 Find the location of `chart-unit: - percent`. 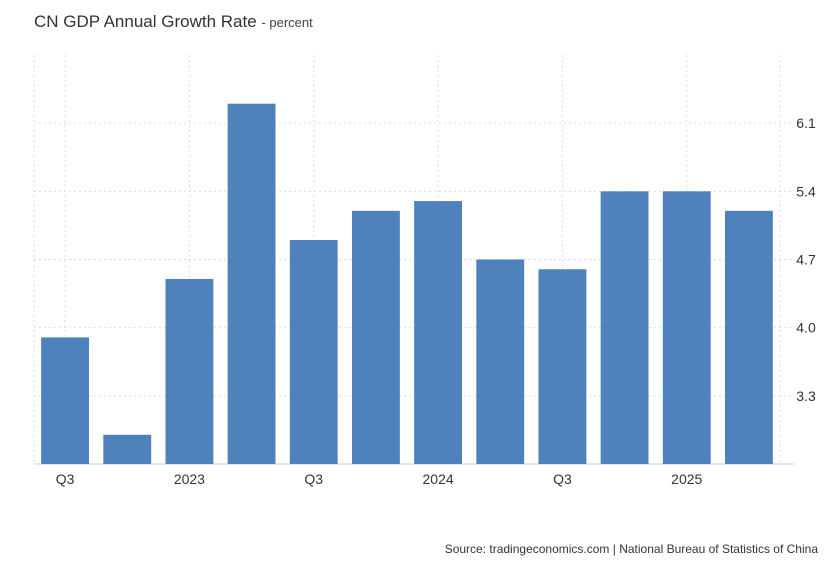

chart-unit: - percent is located at coordinates (287, 22).